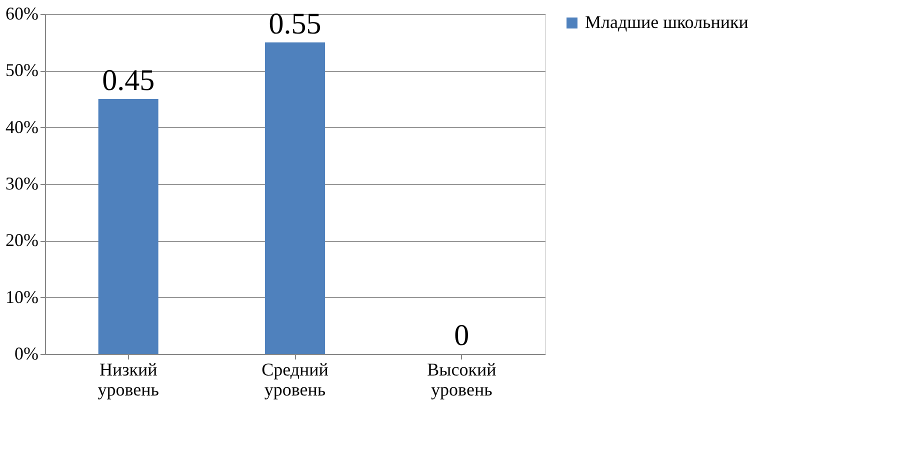 The width and height of the screenshot is (921, 473). What do you see at coordinates (22, 184) in the screenshot?
I see `y-tick-label: 30%` at bounding box center [22, 184].